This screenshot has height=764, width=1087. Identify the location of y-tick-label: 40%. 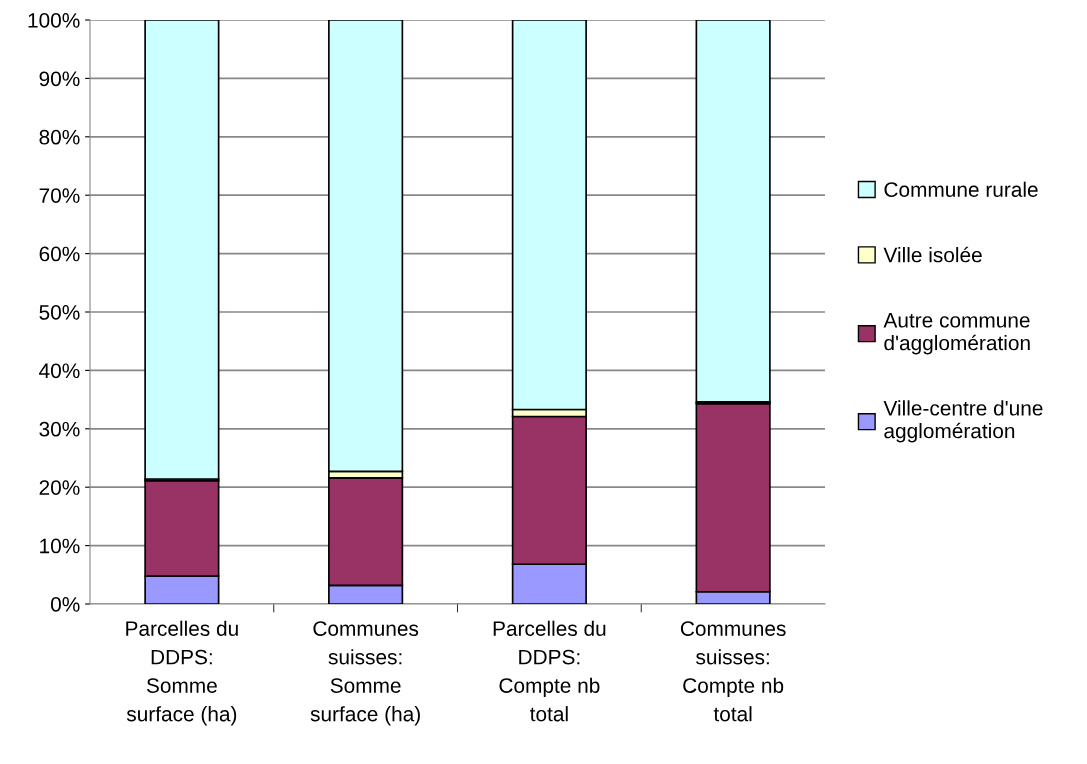
(59, 371).